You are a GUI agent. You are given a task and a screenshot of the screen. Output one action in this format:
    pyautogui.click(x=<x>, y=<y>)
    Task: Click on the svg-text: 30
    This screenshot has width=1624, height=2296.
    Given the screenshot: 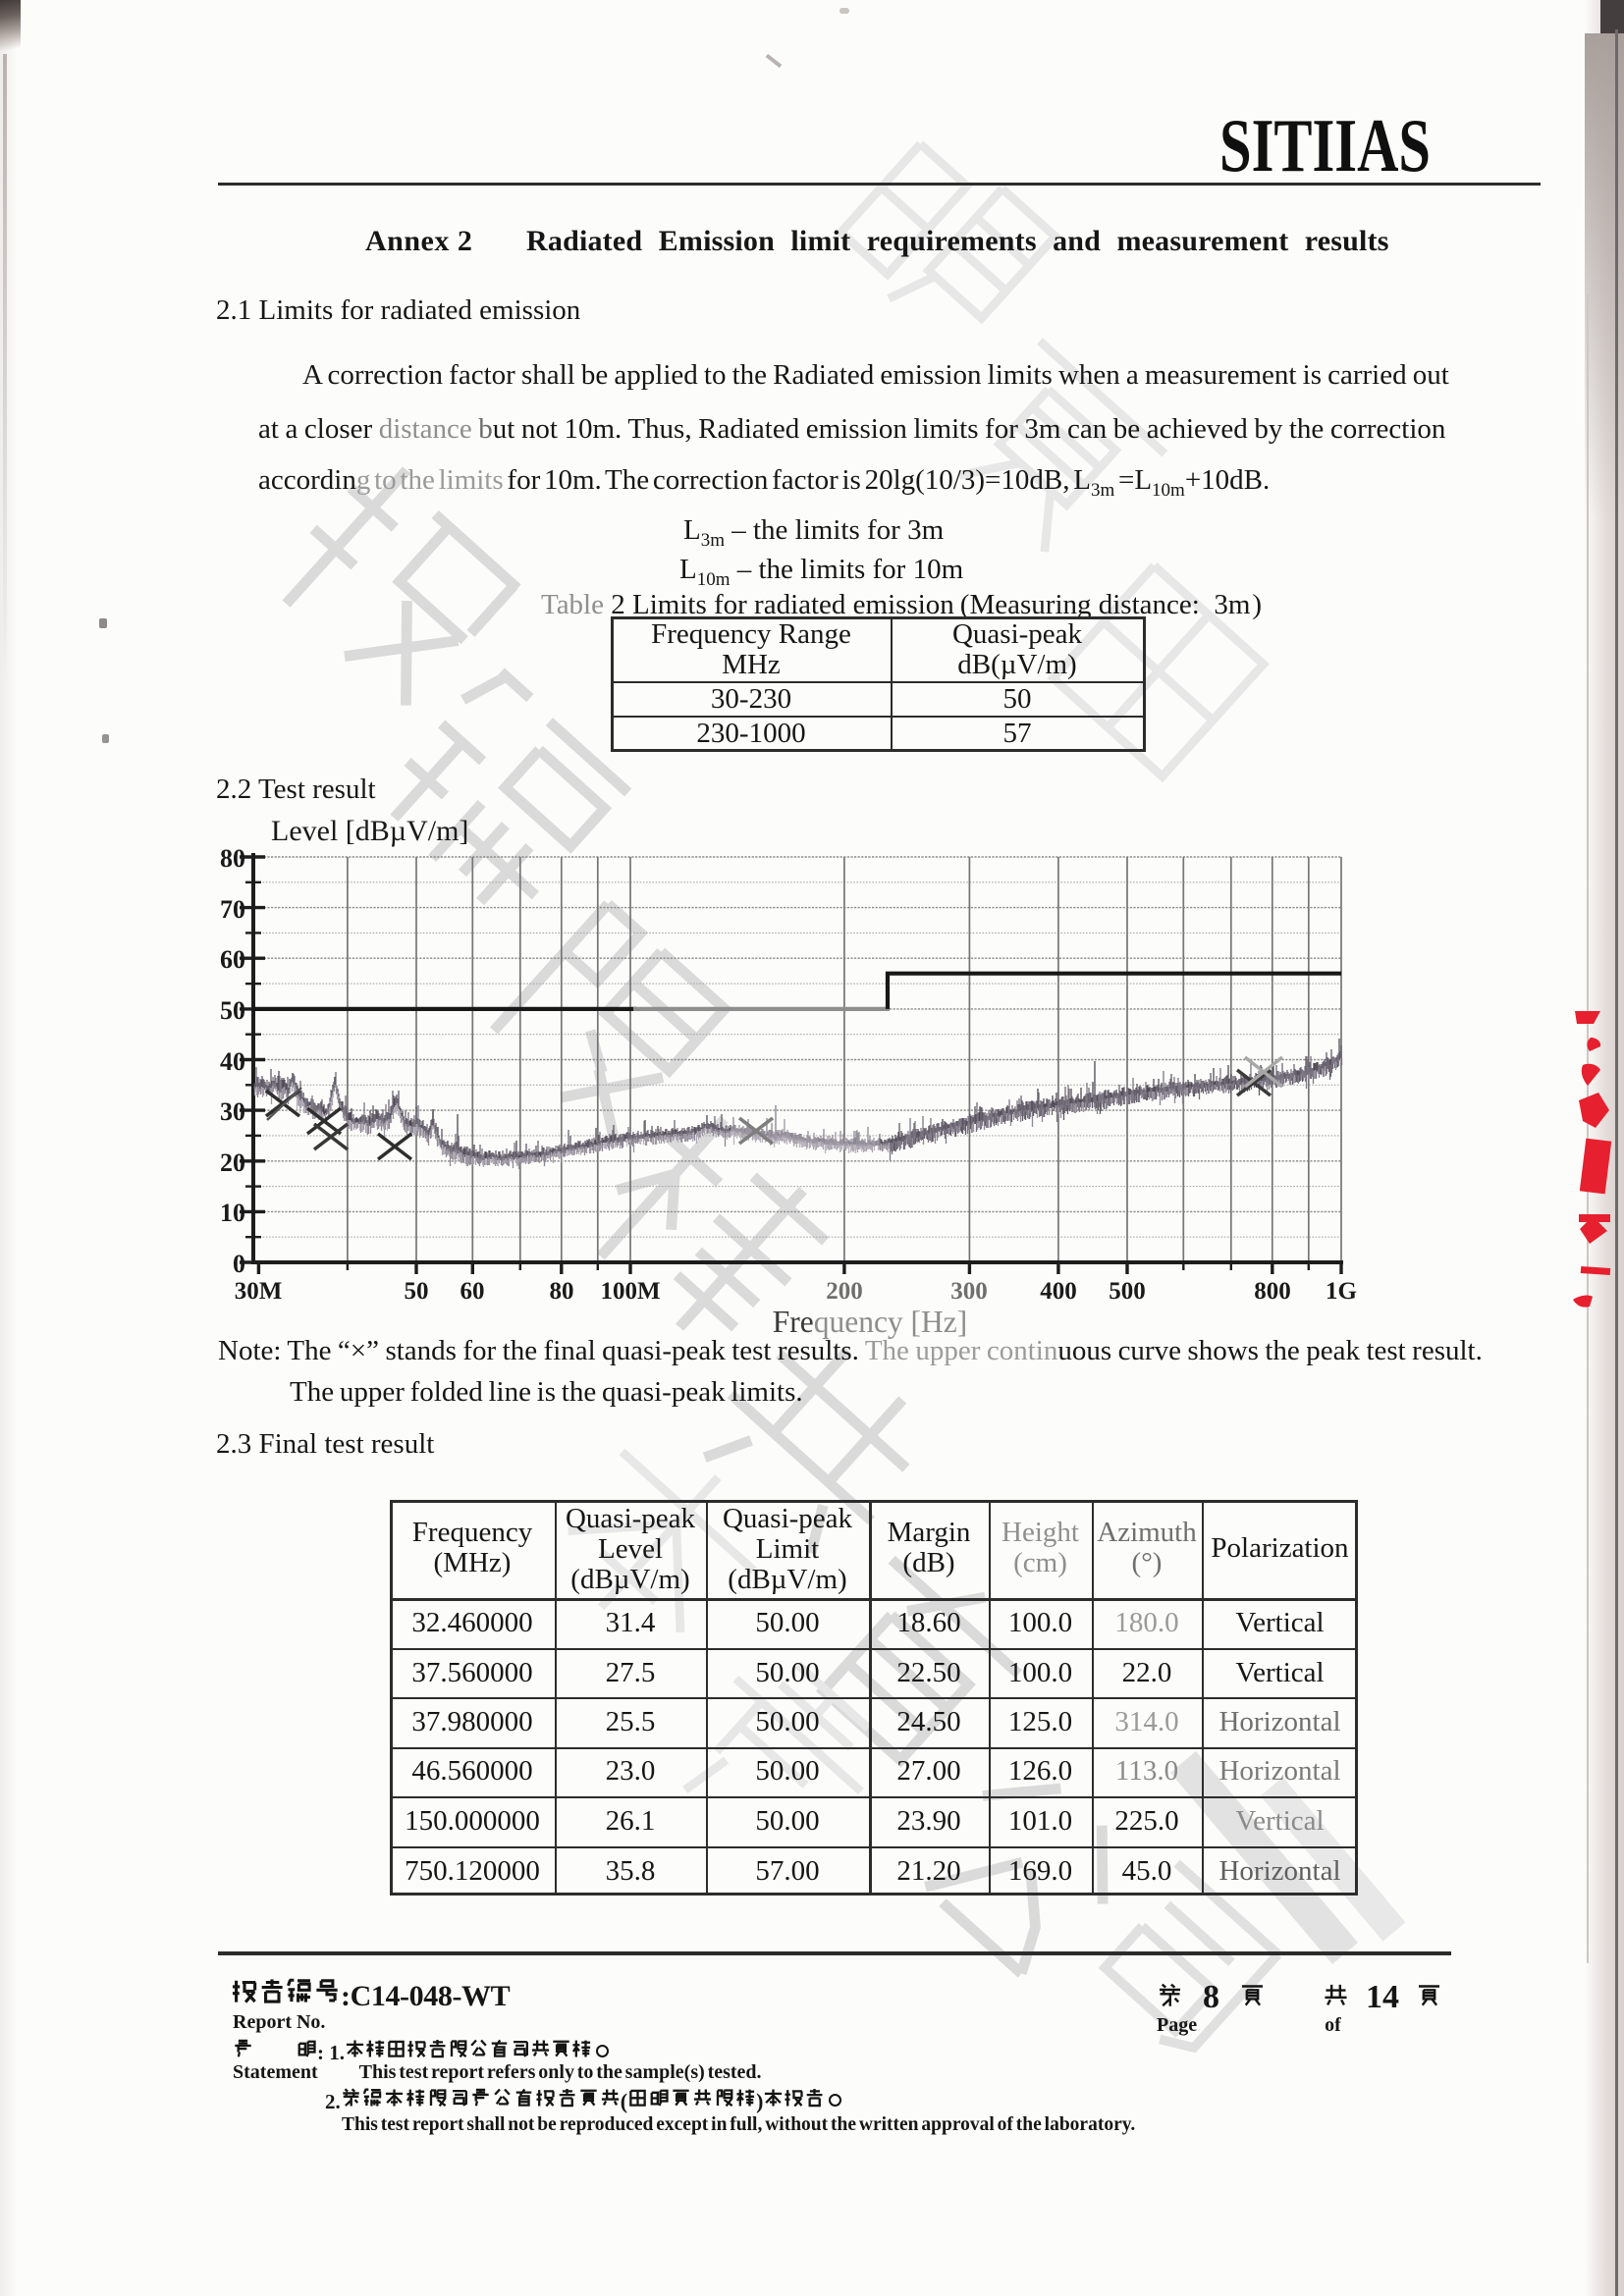 What is the action you would take?
    pyautogui.click(x=232, y=1111)
    